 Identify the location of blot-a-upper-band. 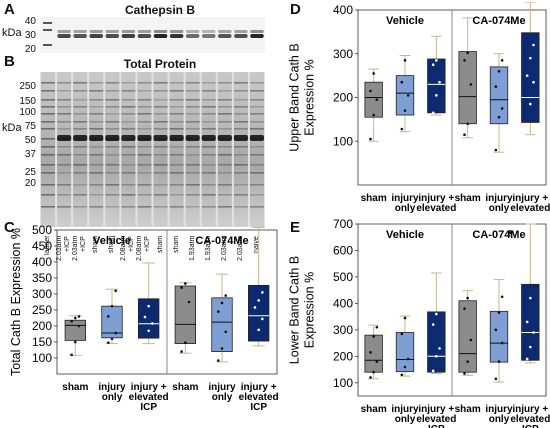
(64, 31).